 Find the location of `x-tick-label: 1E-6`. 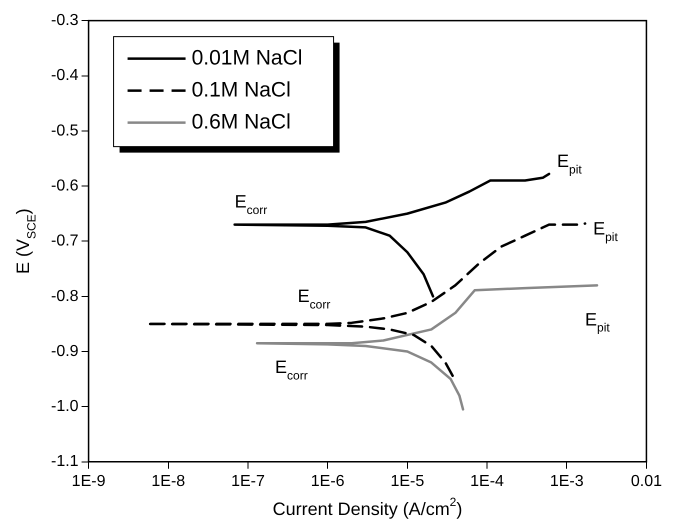

x-tick-label: 1E-6 is located at coordinates (327, 481).